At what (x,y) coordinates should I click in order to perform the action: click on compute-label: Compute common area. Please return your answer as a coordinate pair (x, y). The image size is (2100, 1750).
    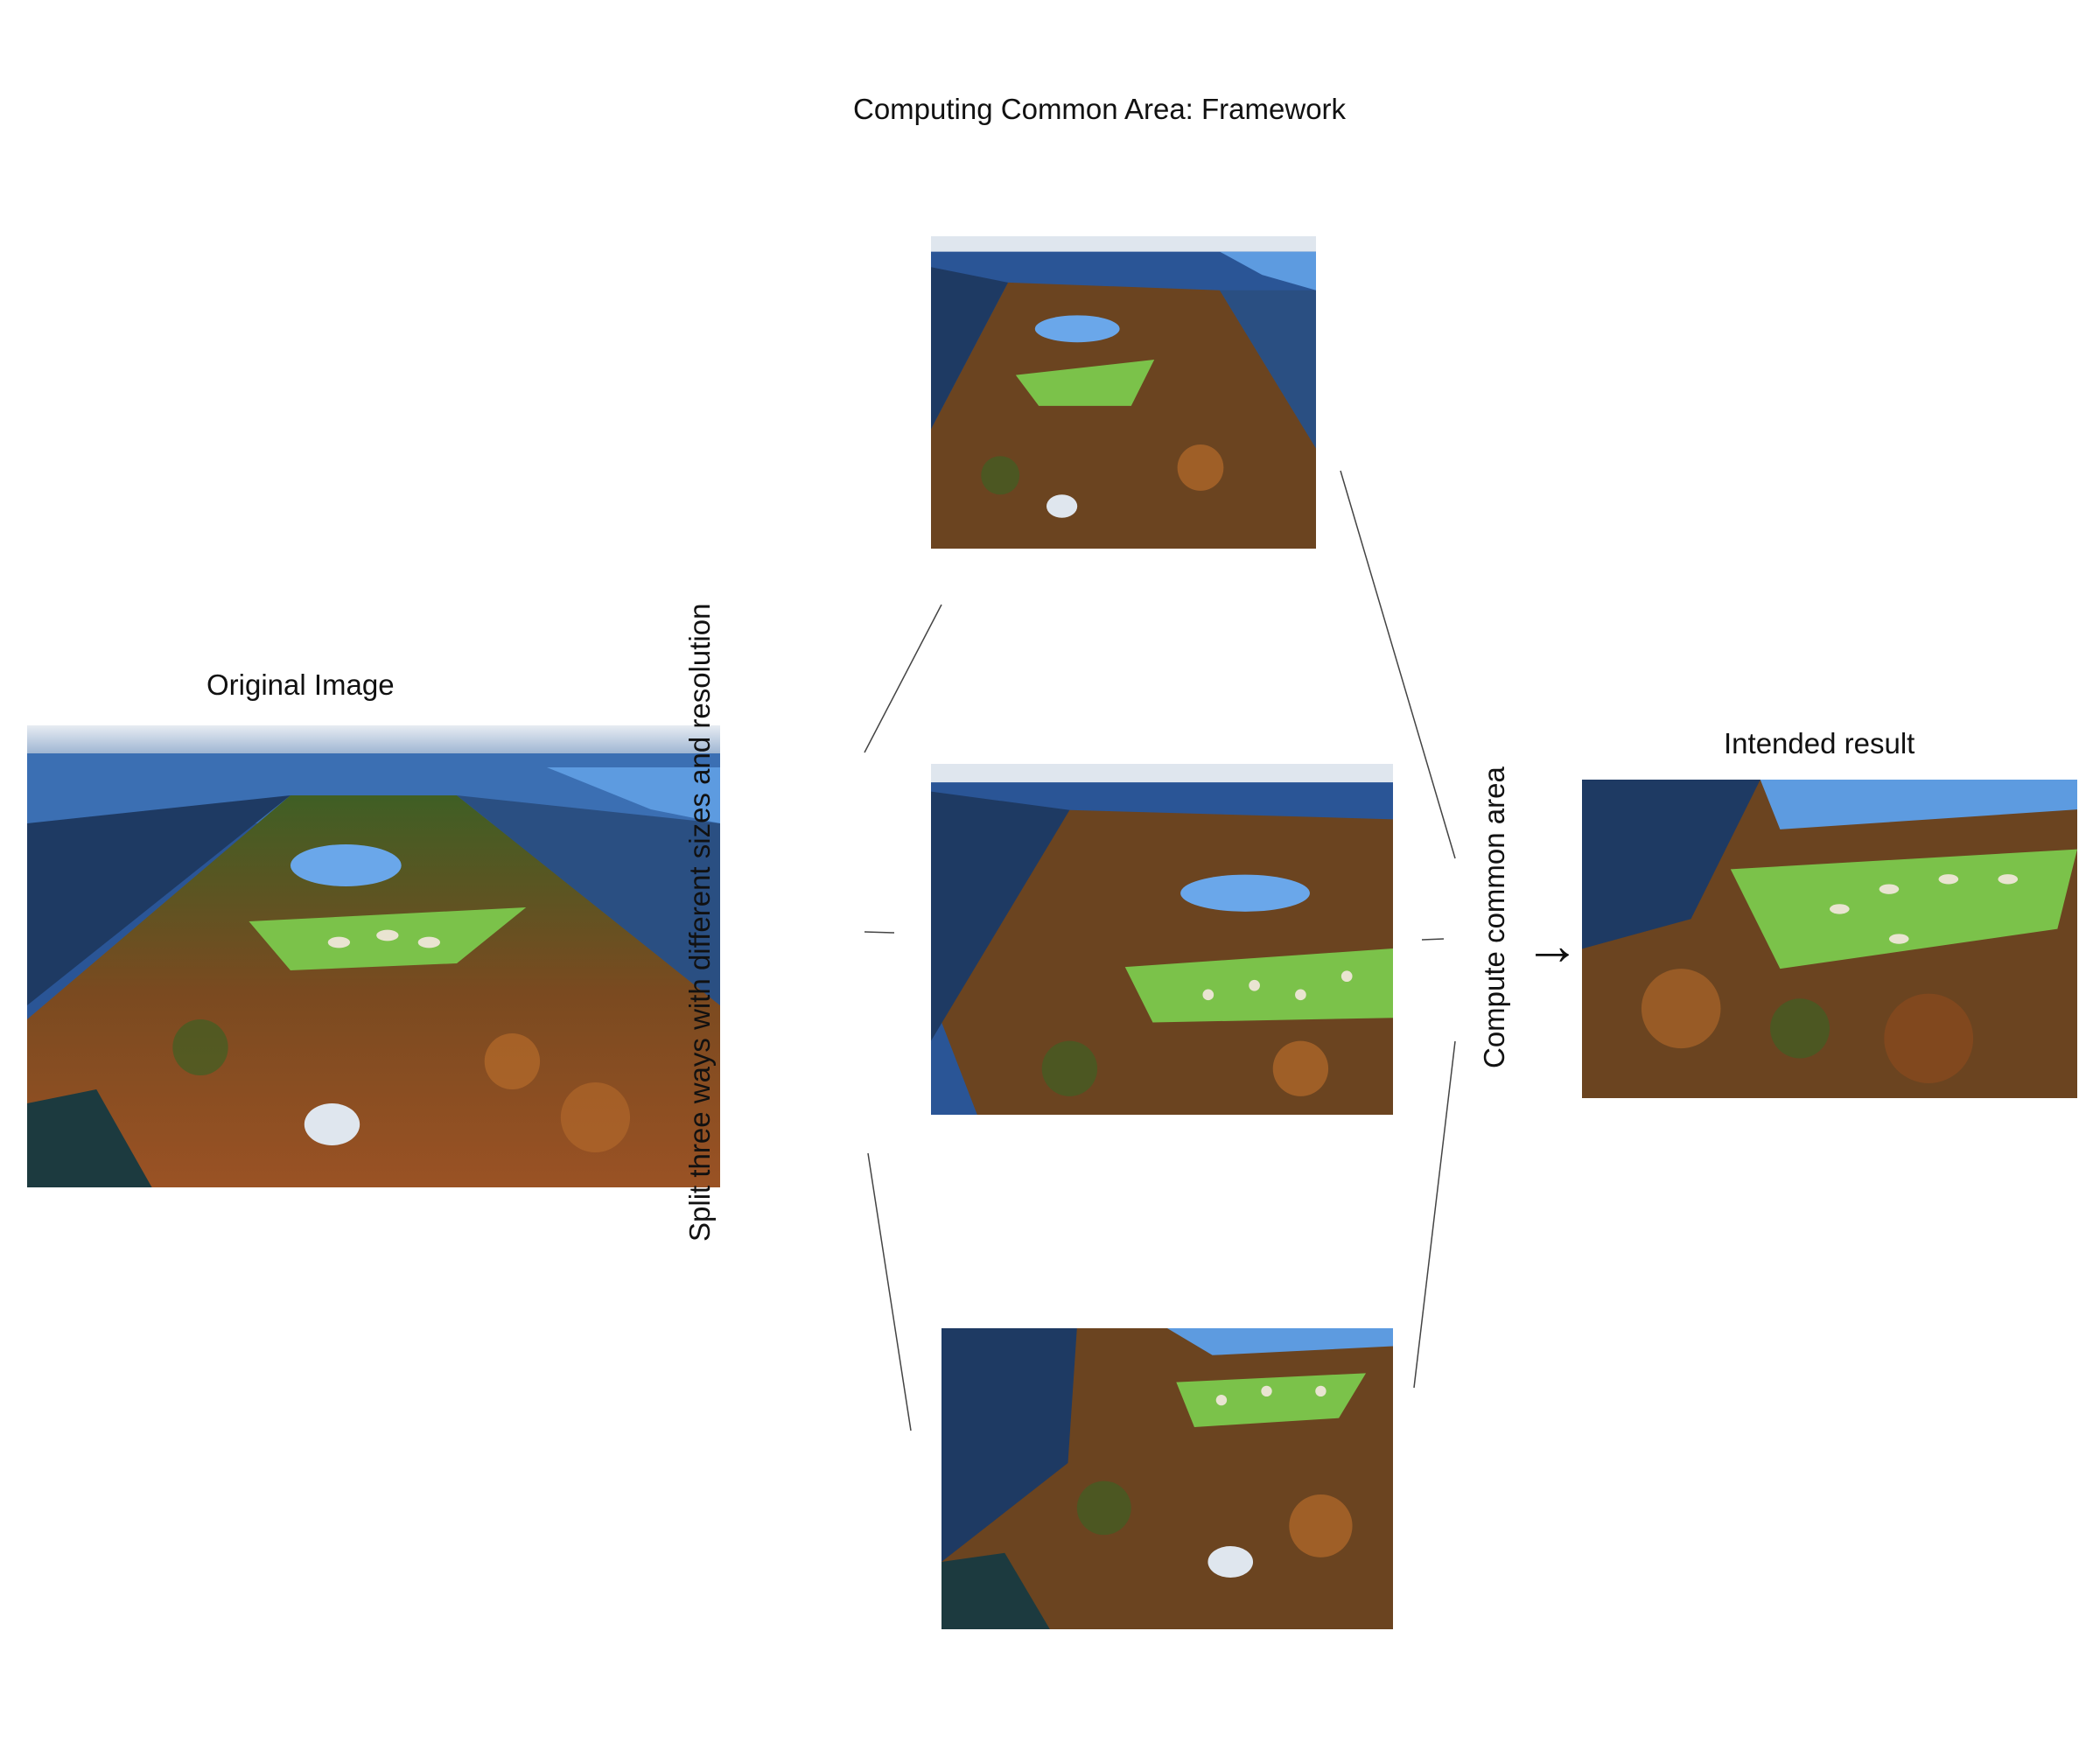
    Looking at the image, I should click on (1494, 917).